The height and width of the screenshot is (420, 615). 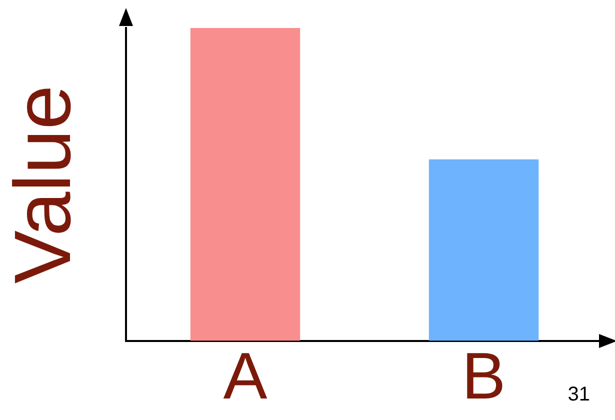 I want to click on y-axis-title: Value, so click(x=44, y=184).